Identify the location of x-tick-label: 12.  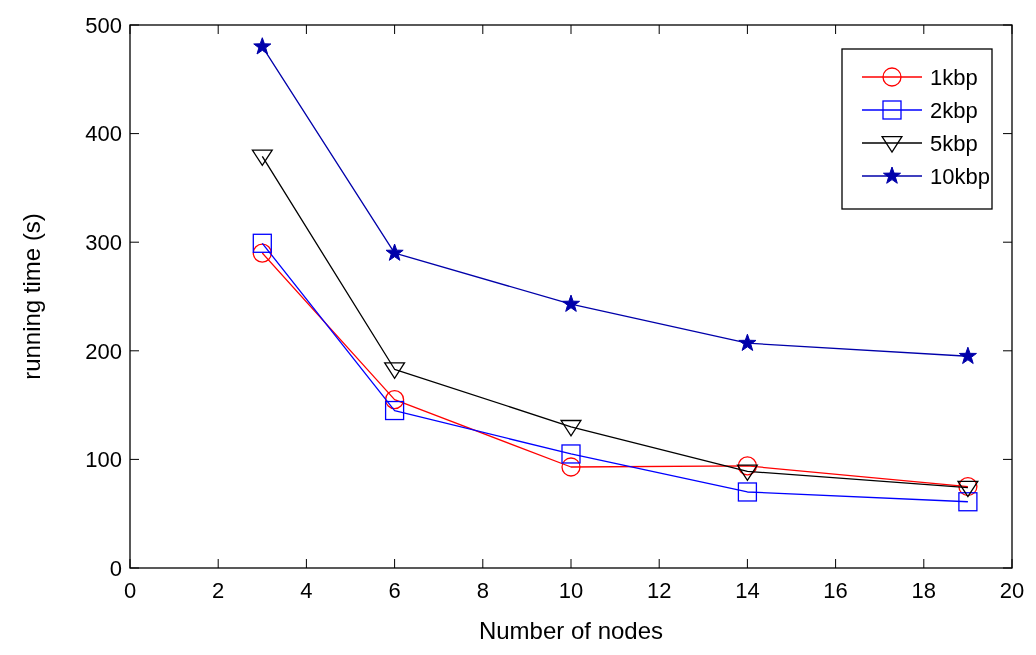
(659, 590).